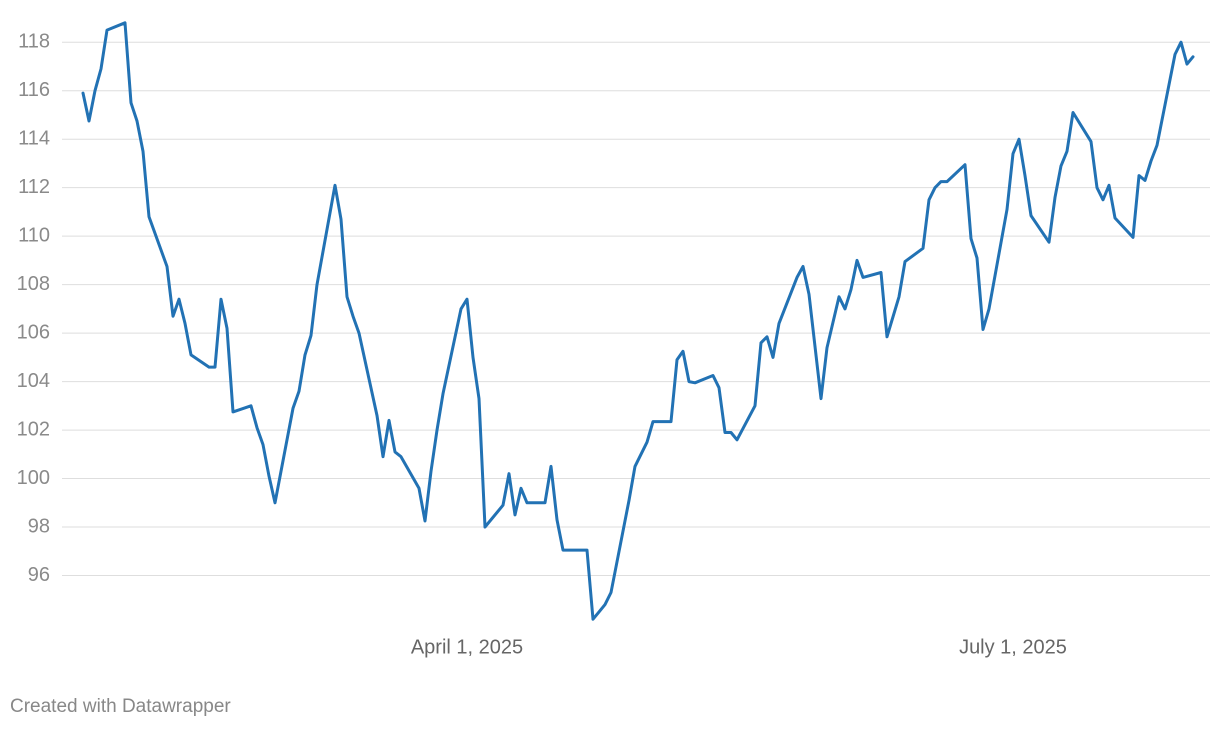  Describe the element at coordinates (467, 647) in the screenshot. I see `x-tick-label: April 1, 2025` at that location.